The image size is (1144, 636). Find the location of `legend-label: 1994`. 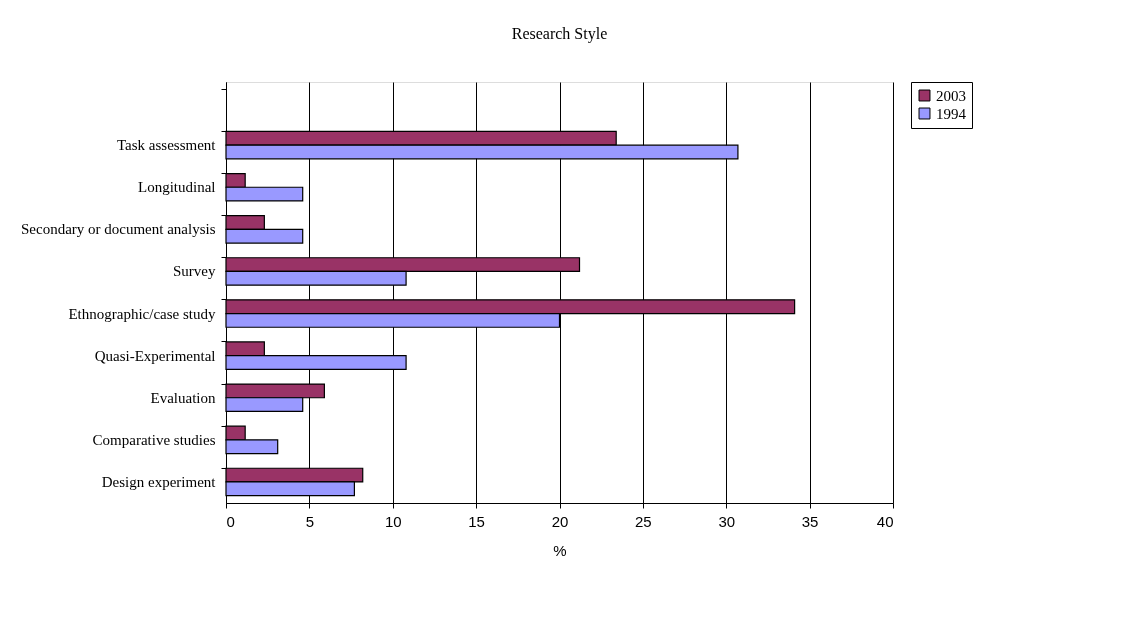

legend-label: 1994 is located at coordinates (951, 113).